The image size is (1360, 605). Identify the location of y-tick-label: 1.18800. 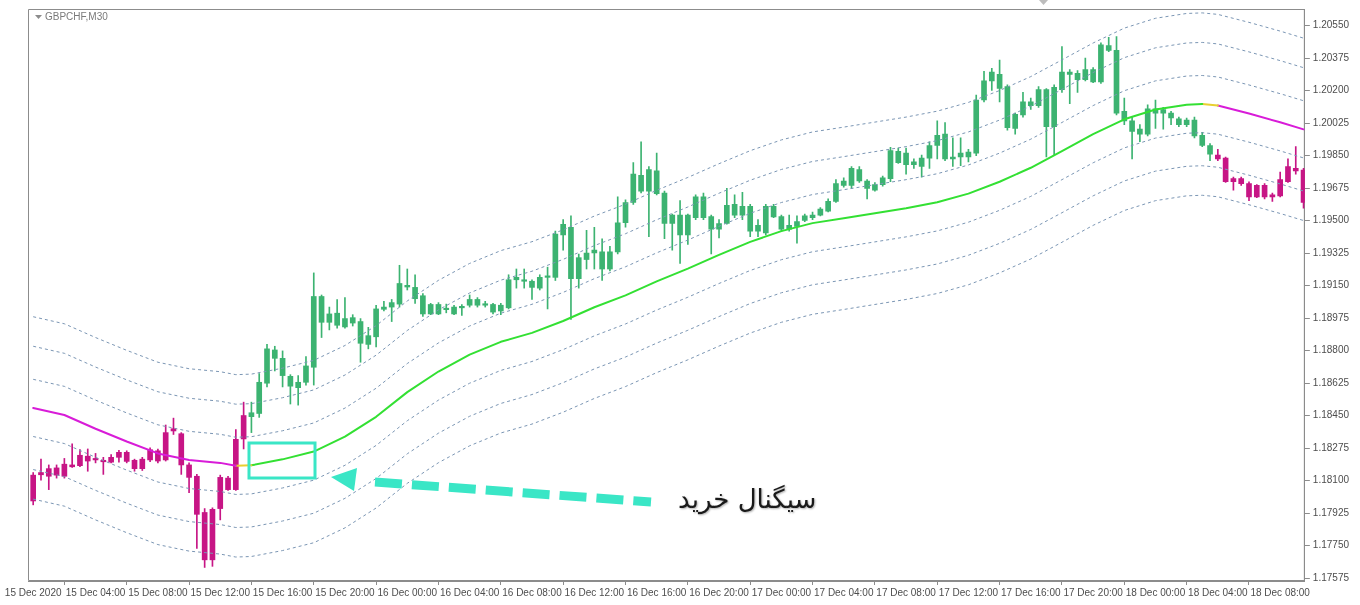
(1331, 350).